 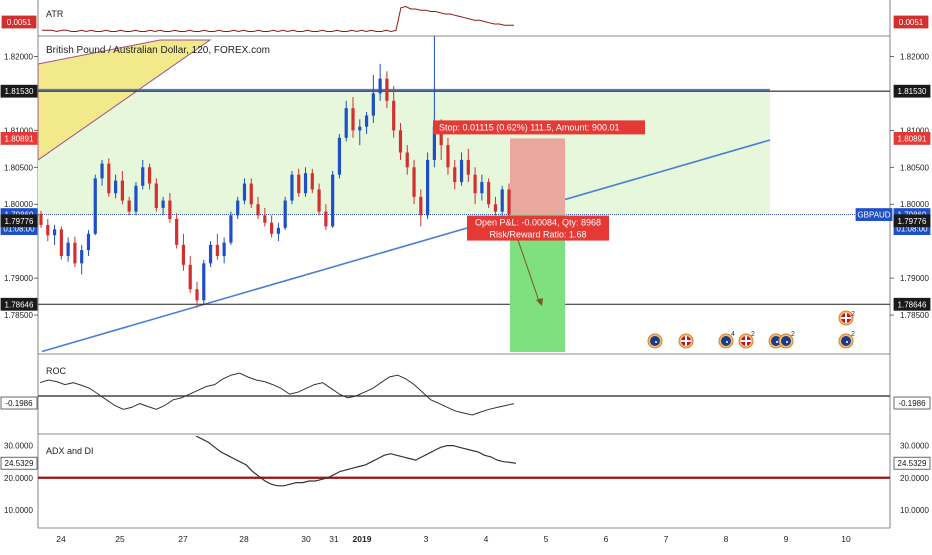 I want to click on x-tick-27: 27, so click(x=183, y=539).